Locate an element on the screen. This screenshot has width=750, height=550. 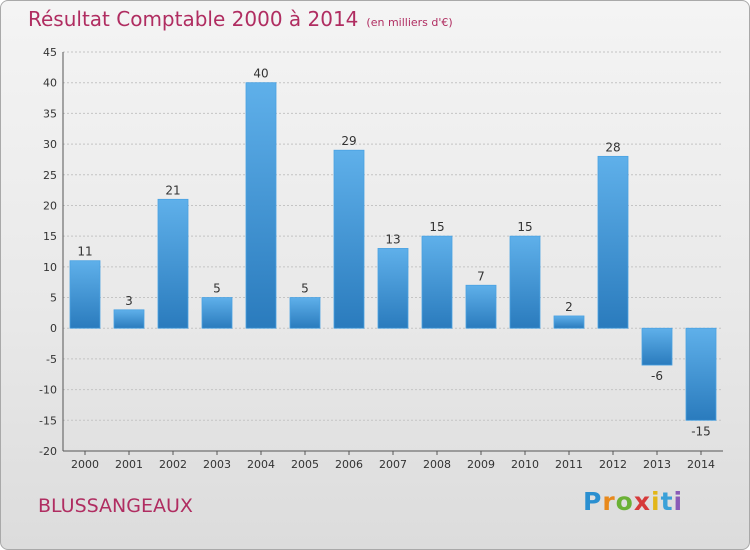
commune-name: BLUSSANGEAUX is located at coordinates (115, 506).